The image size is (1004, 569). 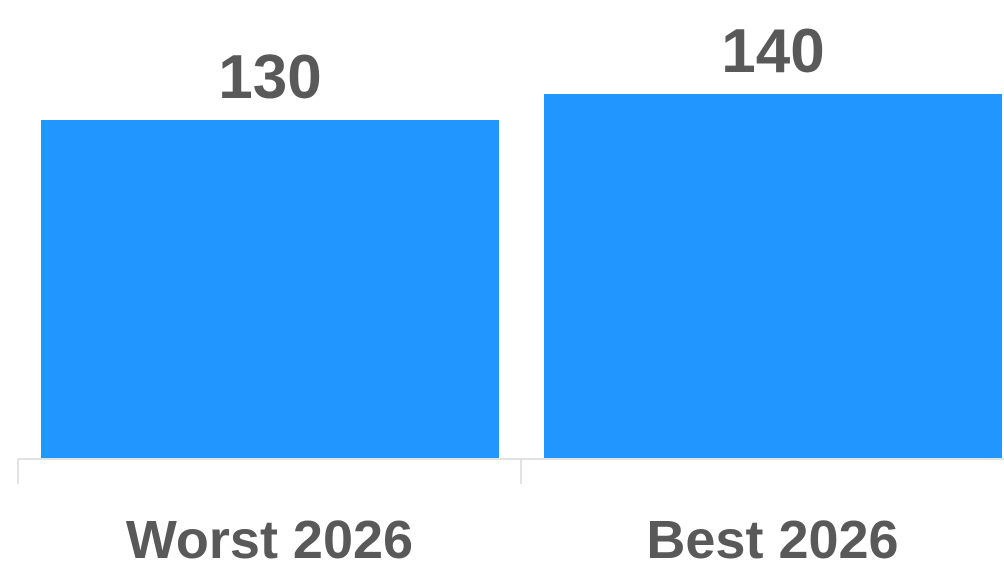 What do you see at coordinates (510, 471) in the screenshot?
I see `x-axis` at bounding box center [510, 471].